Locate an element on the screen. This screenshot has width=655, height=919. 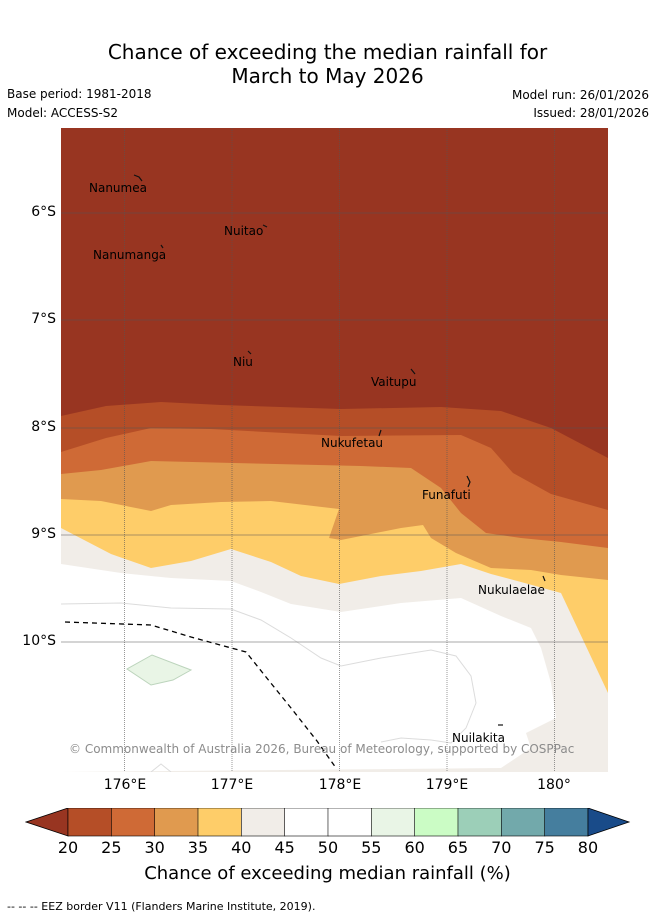
colorbar-tick-label: 20 is located at coordinates (68, 847).